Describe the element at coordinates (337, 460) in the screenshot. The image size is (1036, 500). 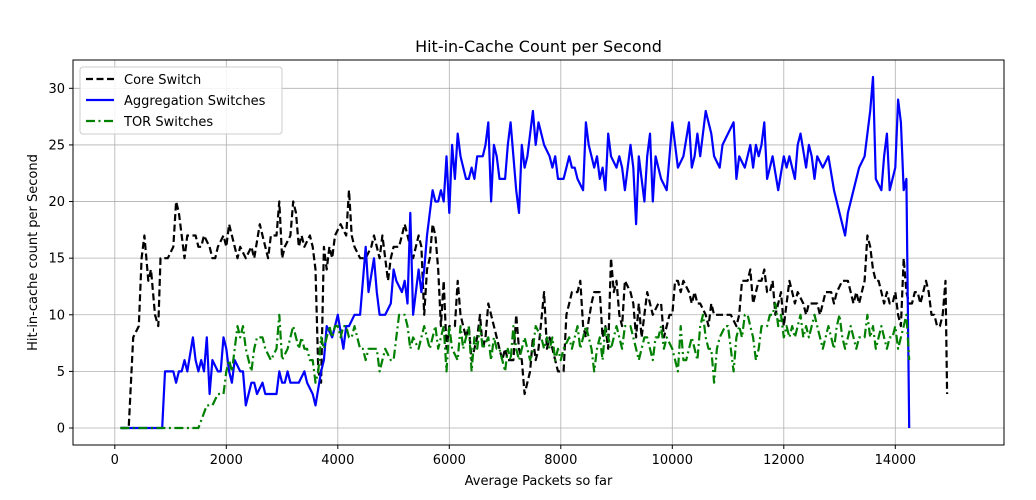
I see `x-tick-label: 4000` at that location.